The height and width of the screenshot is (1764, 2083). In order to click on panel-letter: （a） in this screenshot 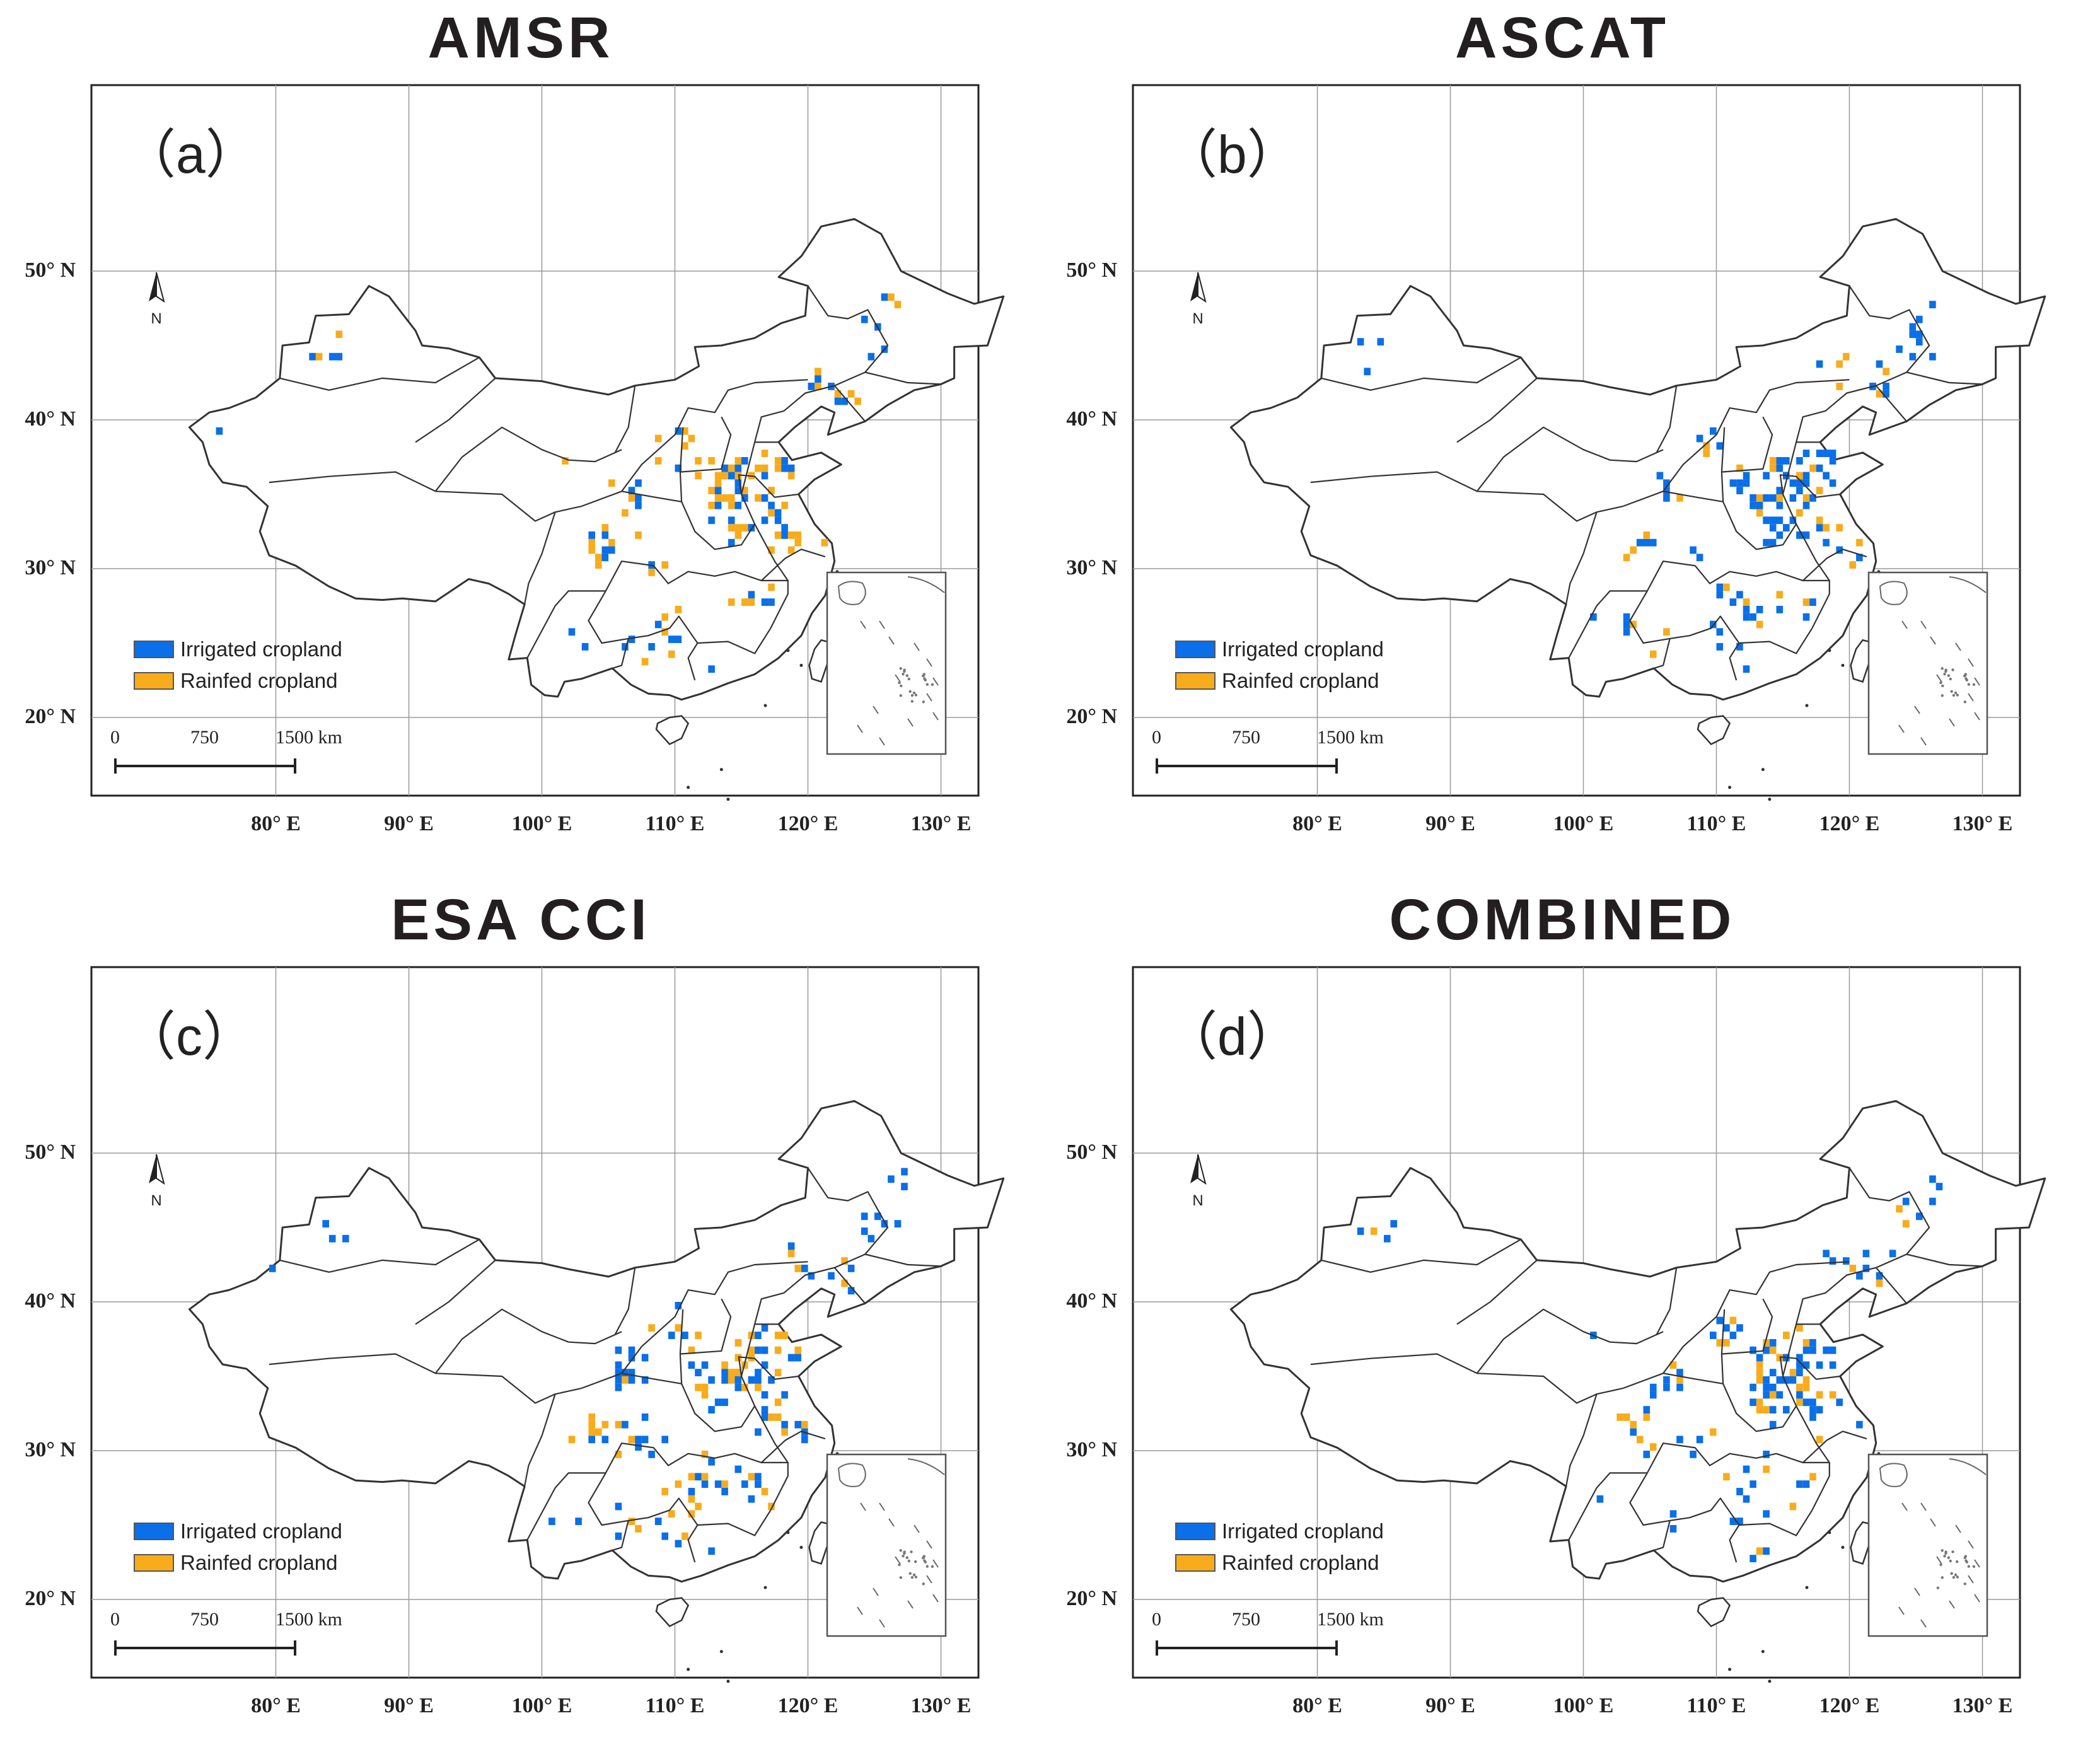, I will do `click(190, 154)`.